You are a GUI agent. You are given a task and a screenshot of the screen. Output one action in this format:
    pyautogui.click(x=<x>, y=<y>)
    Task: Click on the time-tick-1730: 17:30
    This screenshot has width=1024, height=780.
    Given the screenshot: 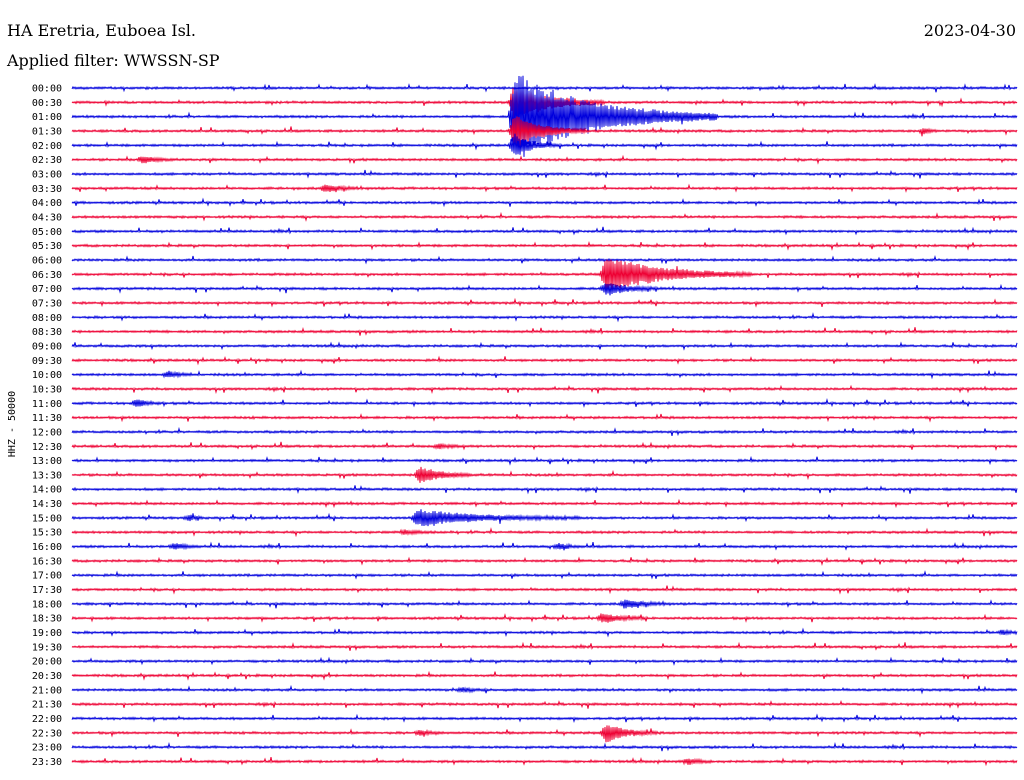 What is the action you would take?
    pyautogui.click(x=47, y=590)
    